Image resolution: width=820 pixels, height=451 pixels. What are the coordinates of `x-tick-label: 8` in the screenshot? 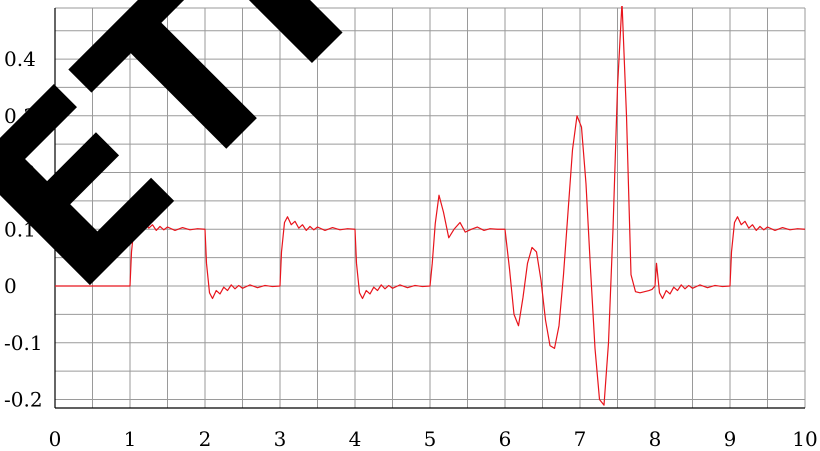 It's located at (655, 439).